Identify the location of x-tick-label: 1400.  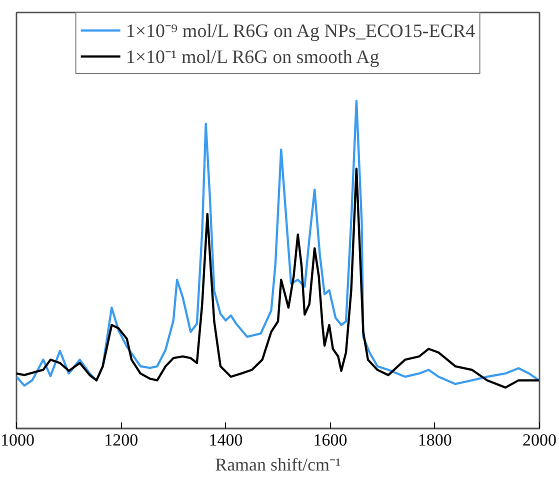
(225, 440).